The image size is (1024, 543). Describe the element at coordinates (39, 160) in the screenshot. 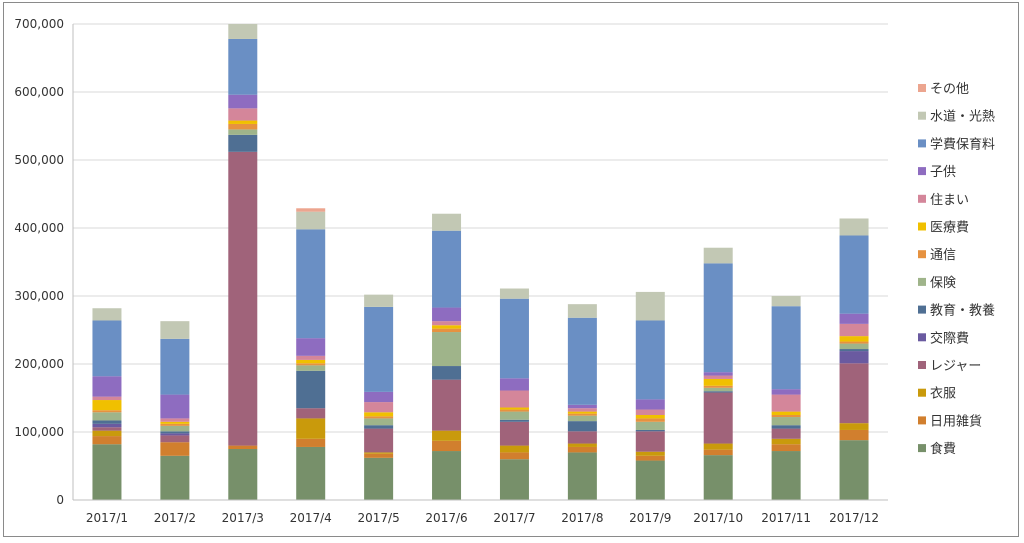

I see `y-tick-label: 500,000` at that location.